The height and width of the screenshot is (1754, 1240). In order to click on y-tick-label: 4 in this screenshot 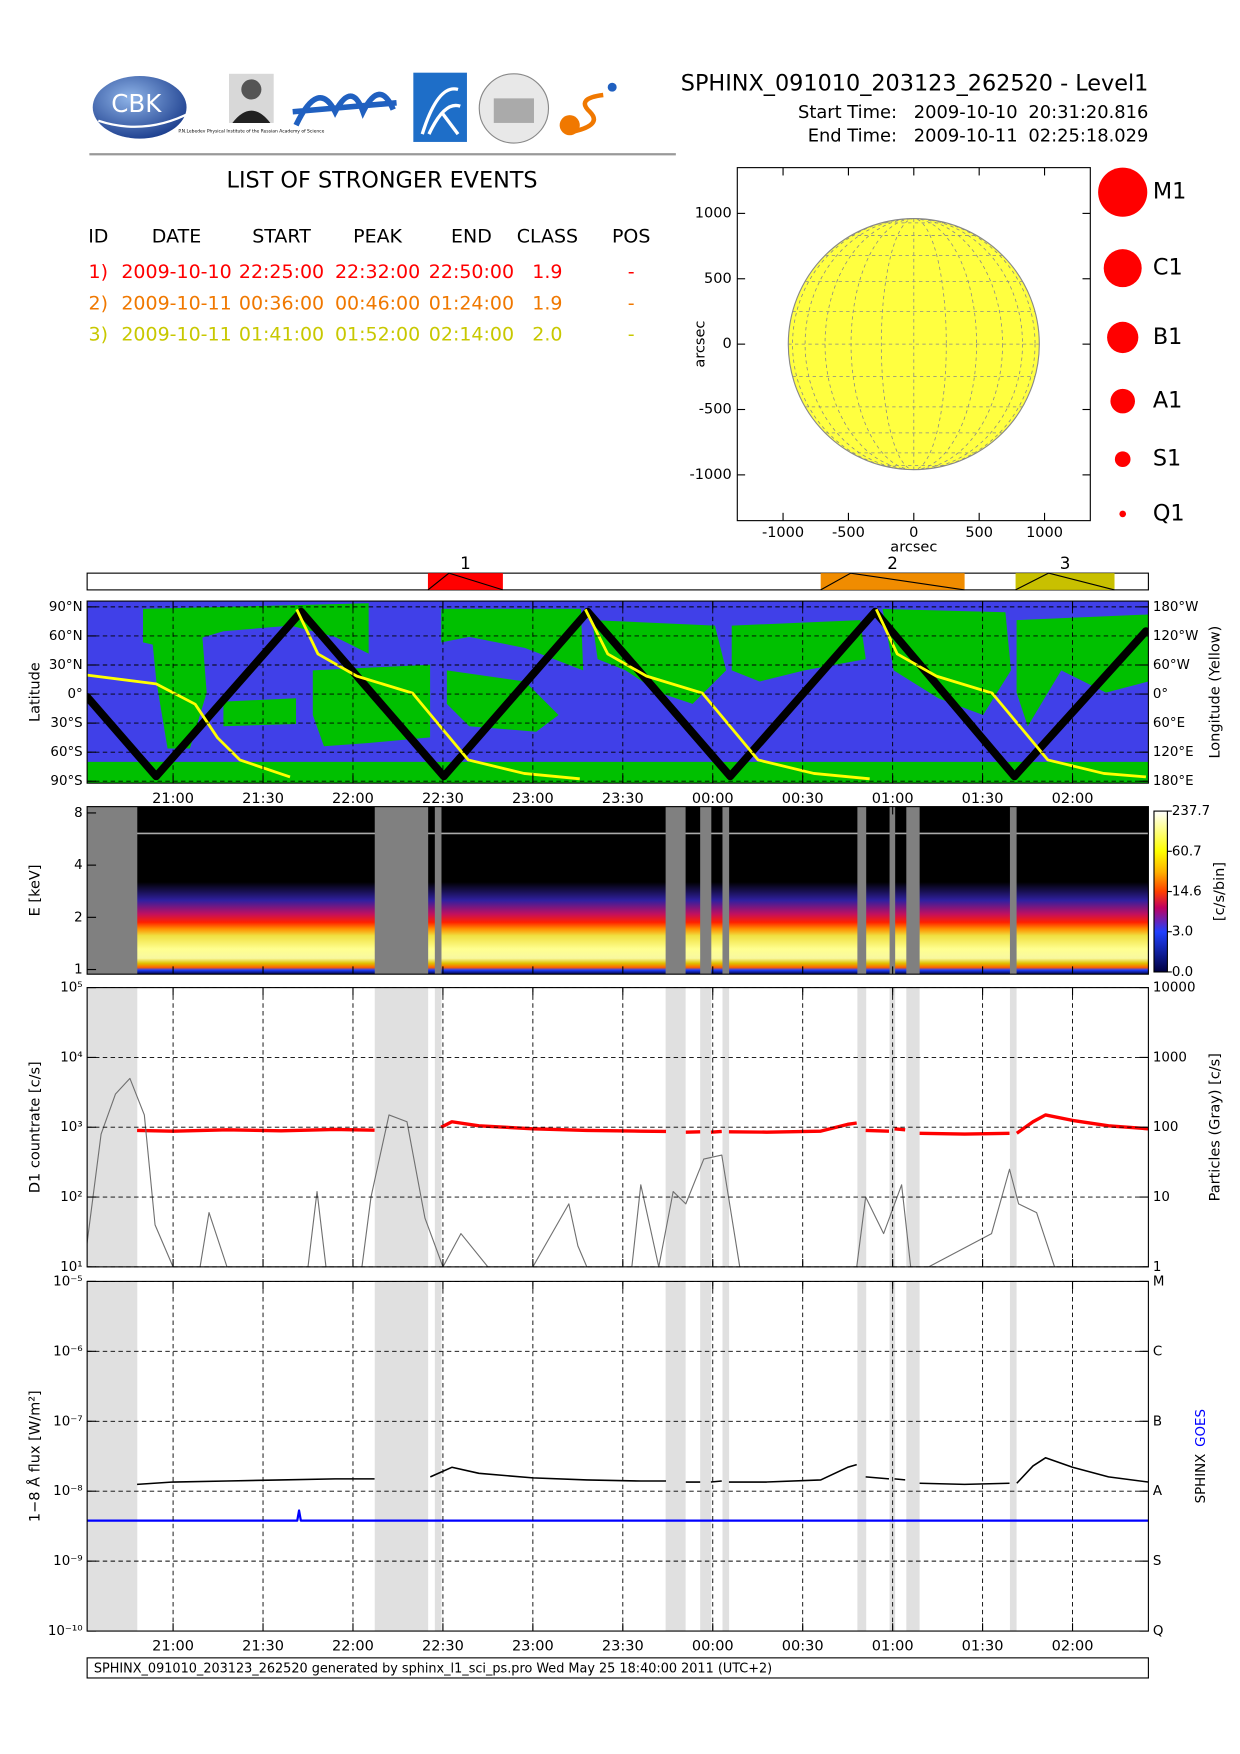, I will do `click(78, 865)`.